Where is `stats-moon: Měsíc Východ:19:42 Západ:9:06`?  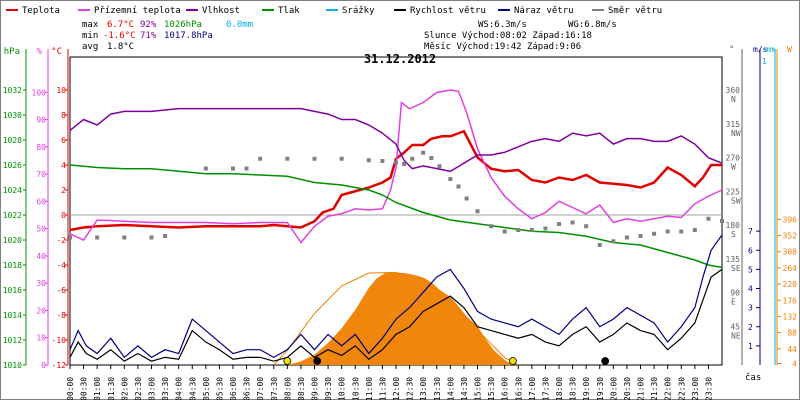
stats-moon: Měsíc Východ:19:42 Západ:9:06 is located at coordinates (502, 47).